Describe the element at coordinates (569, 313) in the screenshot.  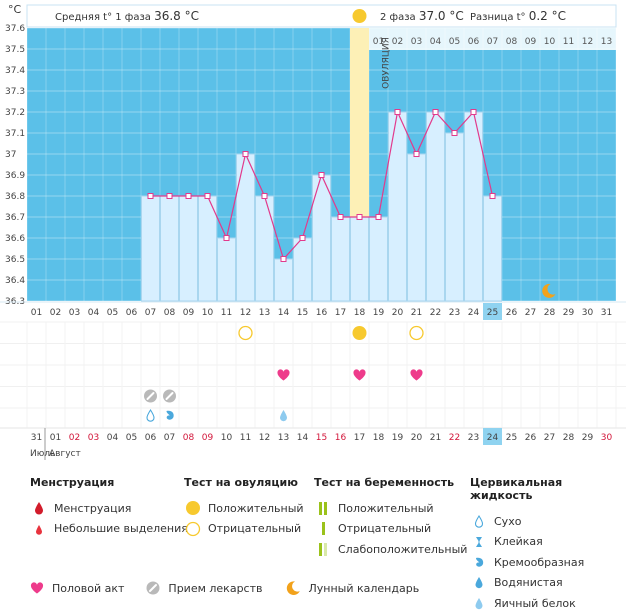
I see `cycle-day-label: 29` at that location.